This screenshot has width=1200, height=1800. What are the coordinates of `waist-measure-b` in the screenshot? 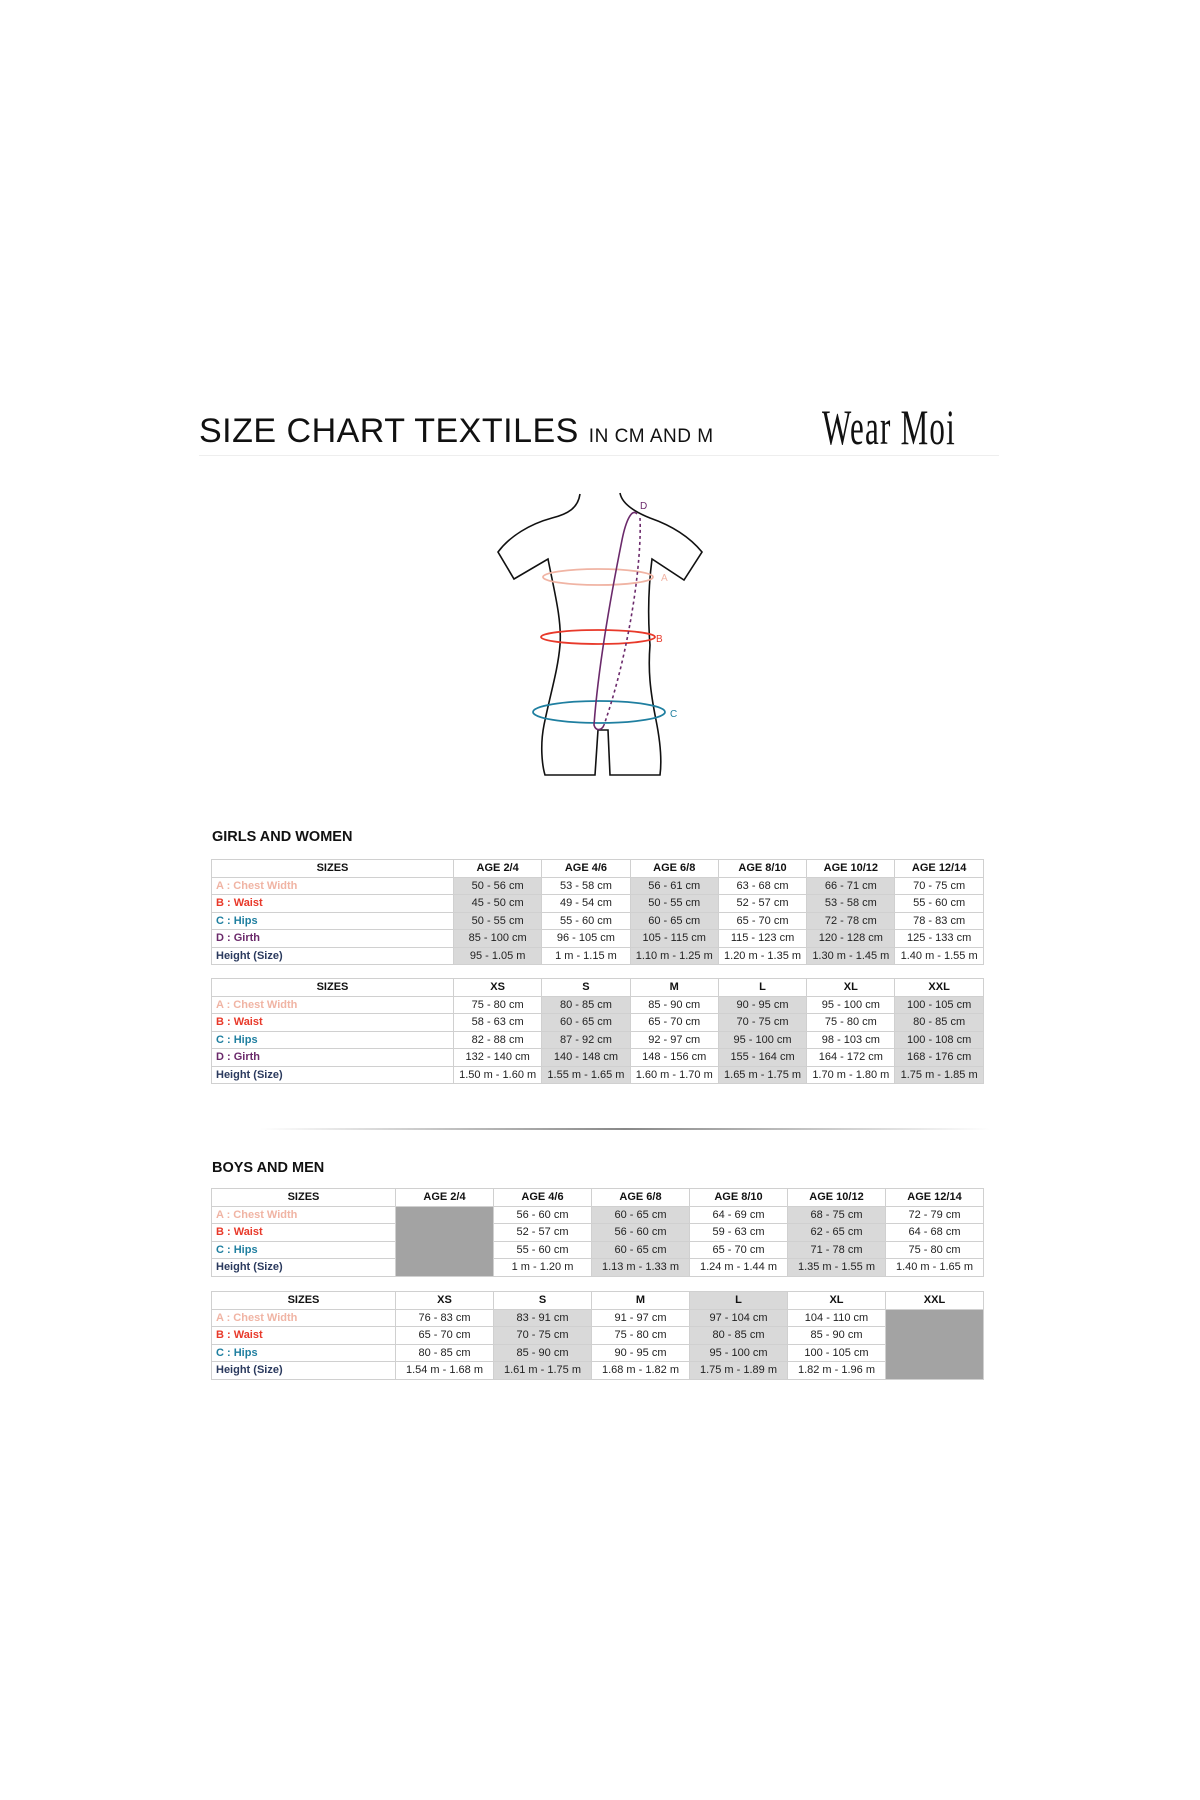 It's located at (598, 637).